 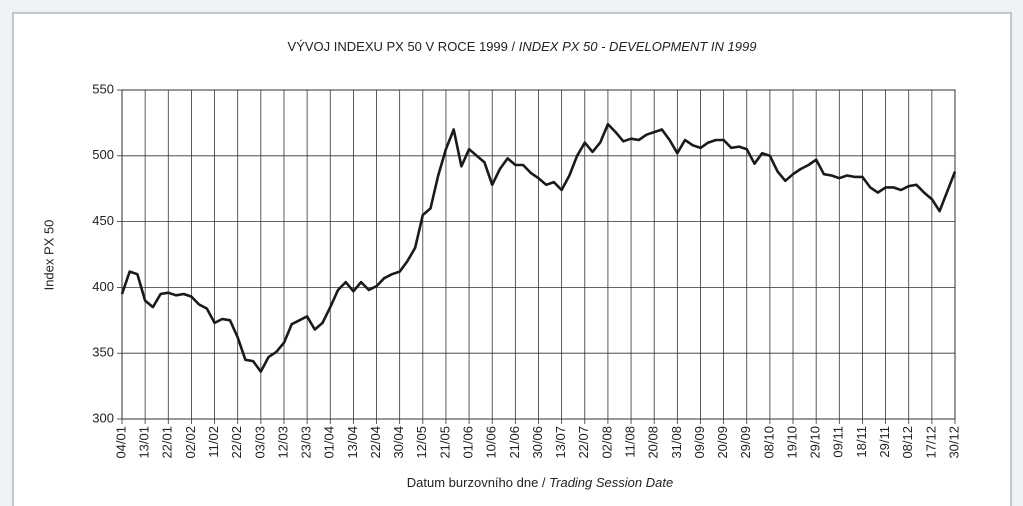 What do you see at coordinates (103, 88) in the screenshot?
I see `y-tick-label: 550` at bounding box center [103, 88].